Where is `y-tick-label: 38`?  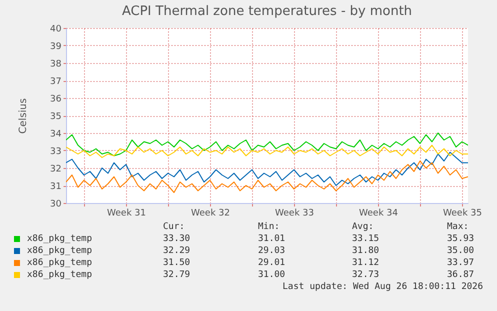 y-tick-label: 38 is located at coordinates (56, 65).